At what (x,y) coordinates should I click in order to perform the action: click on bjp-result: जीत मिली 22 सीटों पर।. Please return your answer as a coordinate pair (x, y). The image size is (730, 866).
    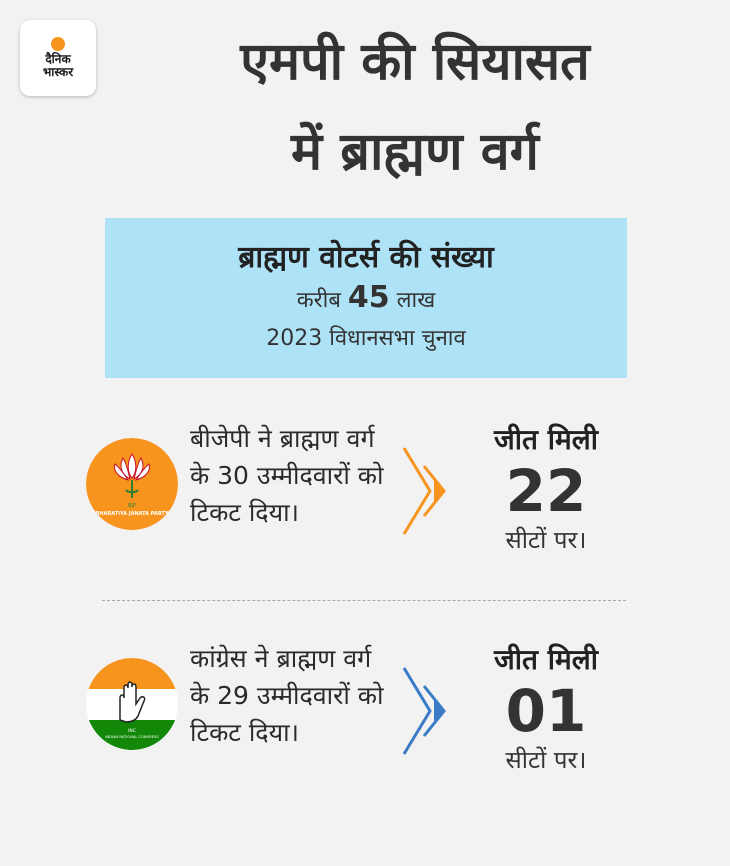
    Looking at the image, I should click on (546, 489).